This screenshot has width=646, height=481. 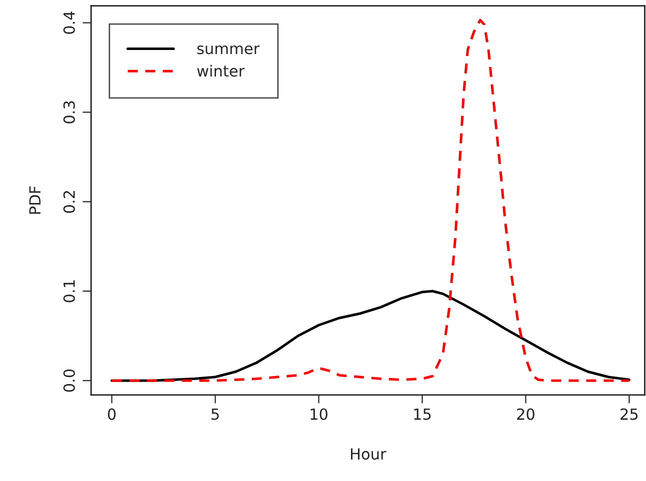 I want to click on x-axis-title: Hour, so click(x=368, y=454).